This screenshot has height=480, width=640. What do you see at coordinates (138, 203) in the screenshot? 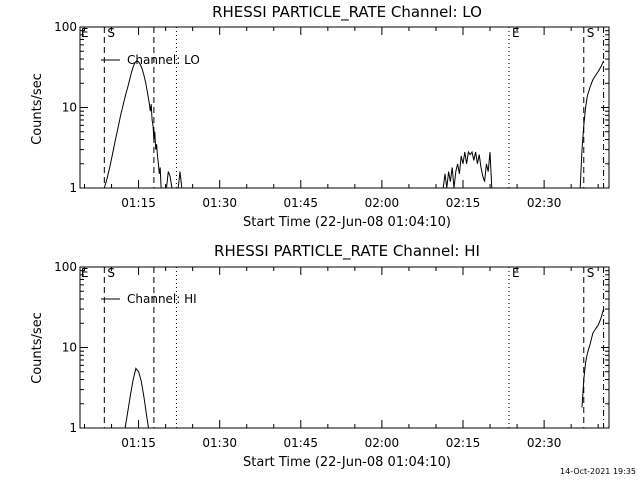
I see `x-tick-label-lo: 01:15` at bounding box center [138, 203].